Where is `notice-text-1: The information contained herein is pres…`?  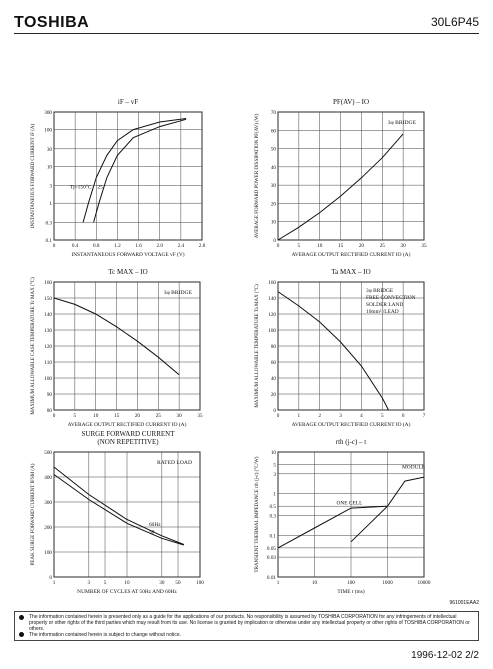 notice-text-1: The information contained herein is pres… is located at coordinates (249, 623).